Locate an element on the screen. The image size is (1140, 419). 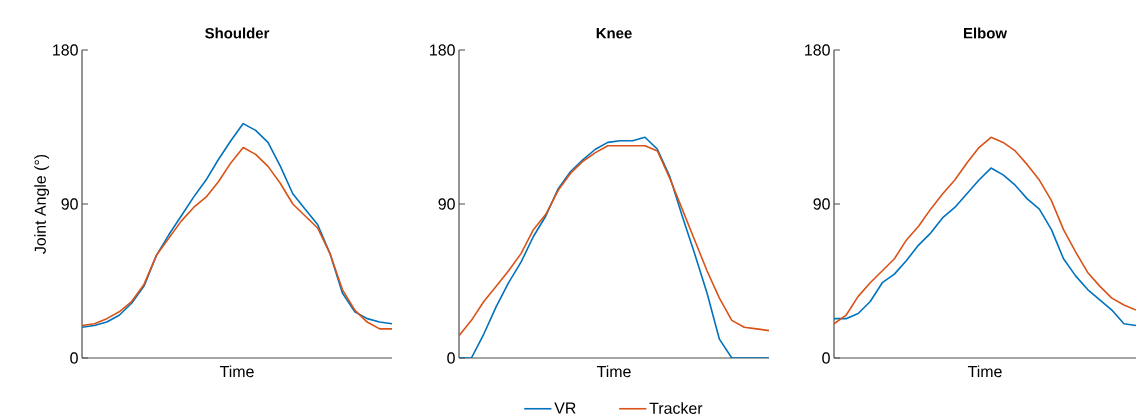
chart-title: Elbow is located at coordinates (986, 33).